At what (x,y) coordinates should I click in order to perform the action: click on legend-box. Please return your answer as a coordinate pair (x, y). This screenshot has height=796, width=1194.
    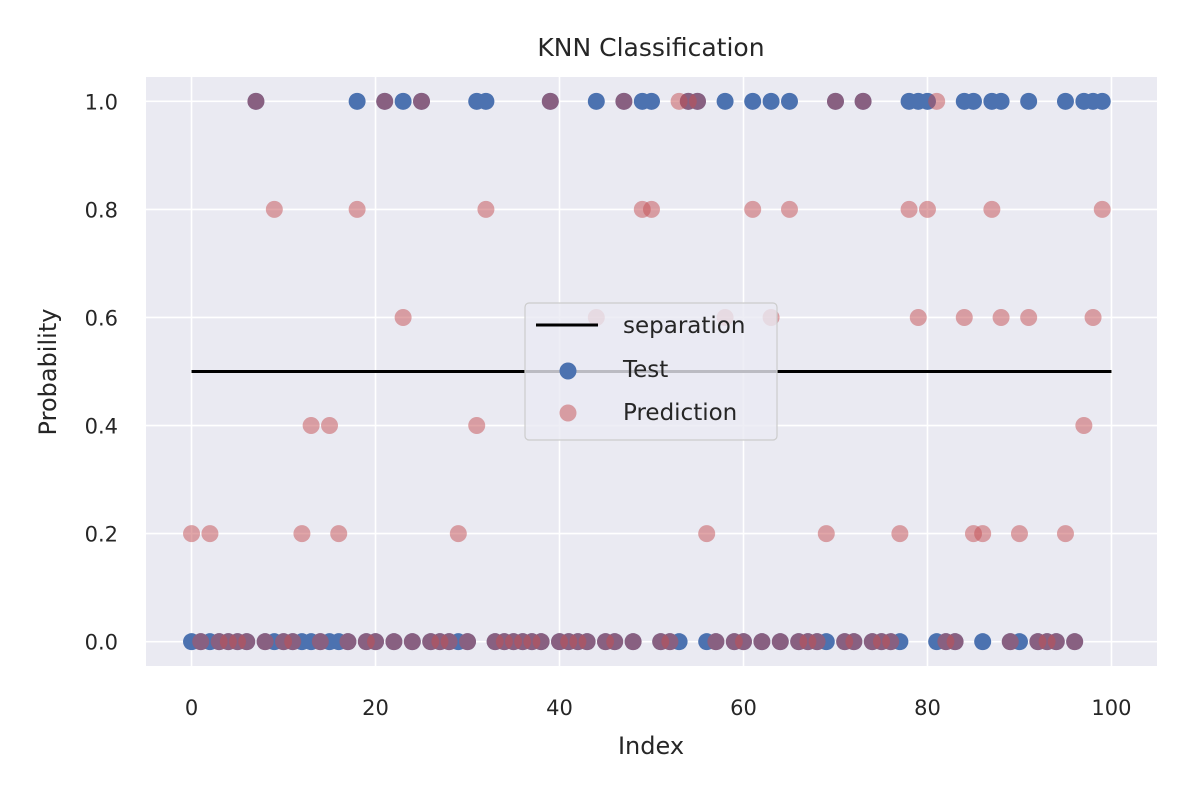
    Looking at the image, I should click on (651, 371).